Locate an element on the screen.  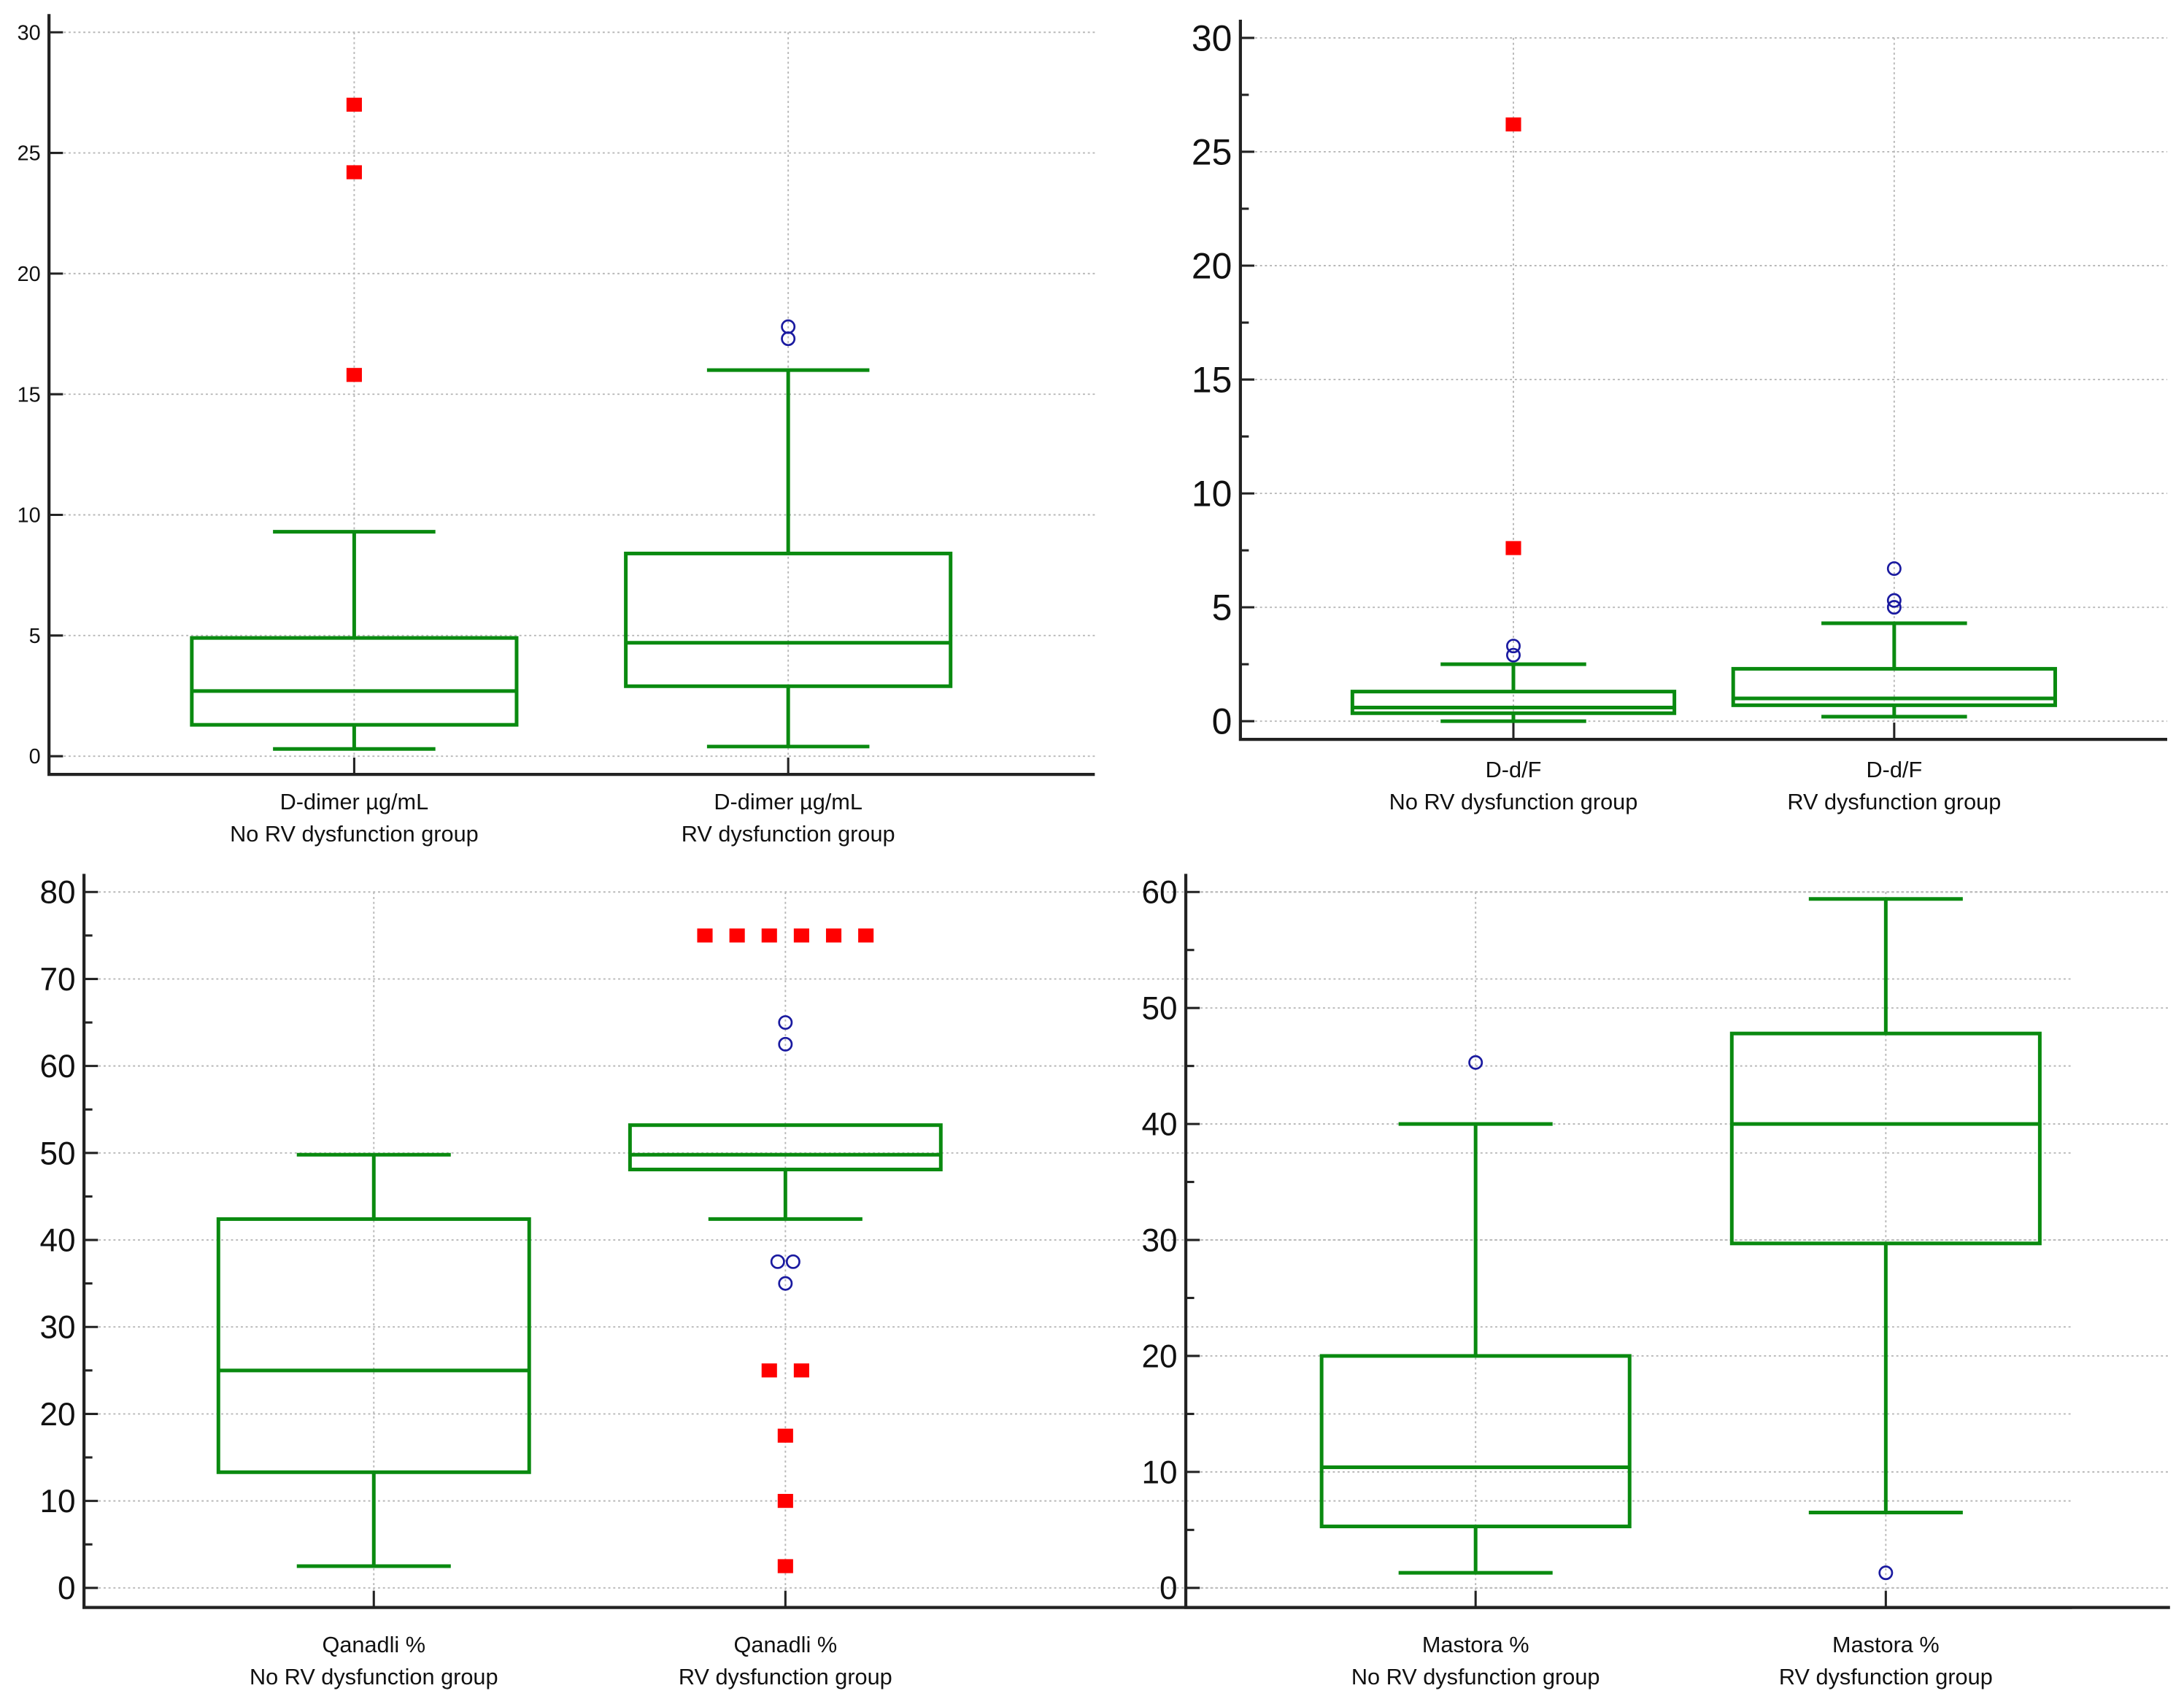
box-group-1: Qanadli % No RV dysfunction group is located at coordinates (373, 1420).